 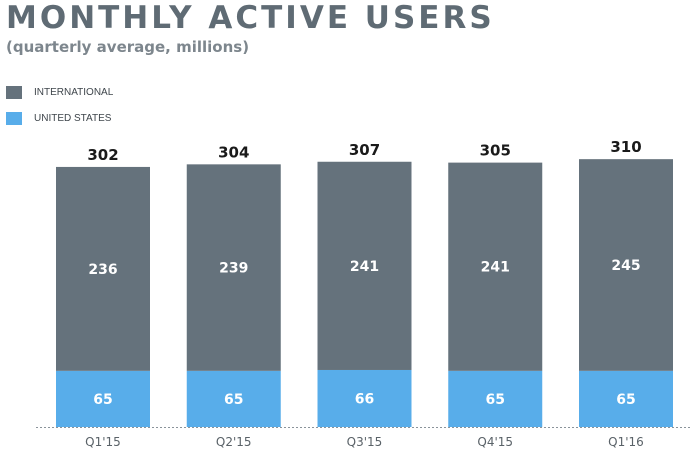 I want to click on legend-swatch-international, so click(x=14, y=92).